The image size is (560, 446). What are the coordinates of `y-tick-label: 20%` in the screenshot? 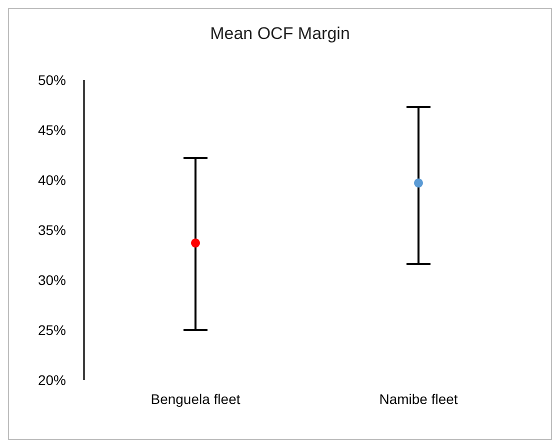 It's located at (52, 380).